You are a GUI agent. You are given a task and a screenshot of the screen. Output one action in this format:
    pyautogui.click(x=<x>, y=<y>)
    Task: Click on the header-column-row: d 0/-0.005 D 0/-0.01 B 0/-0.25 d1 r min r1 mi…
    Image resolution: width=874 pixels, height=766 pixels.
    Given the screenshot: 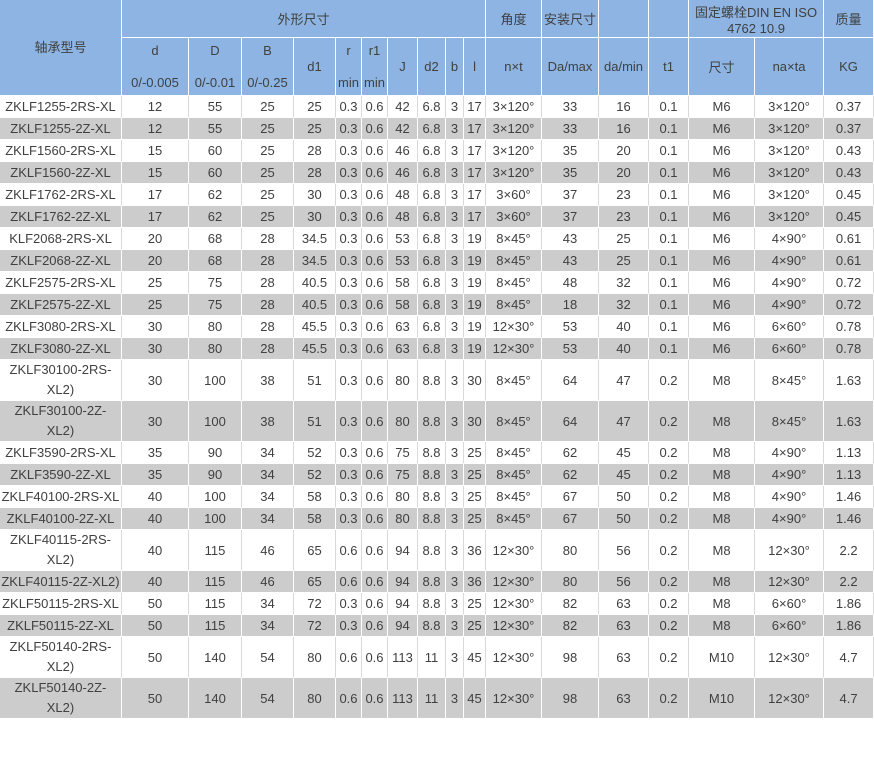 What is the action you would take?
    pyautogui.click(x=437, y=67)
    